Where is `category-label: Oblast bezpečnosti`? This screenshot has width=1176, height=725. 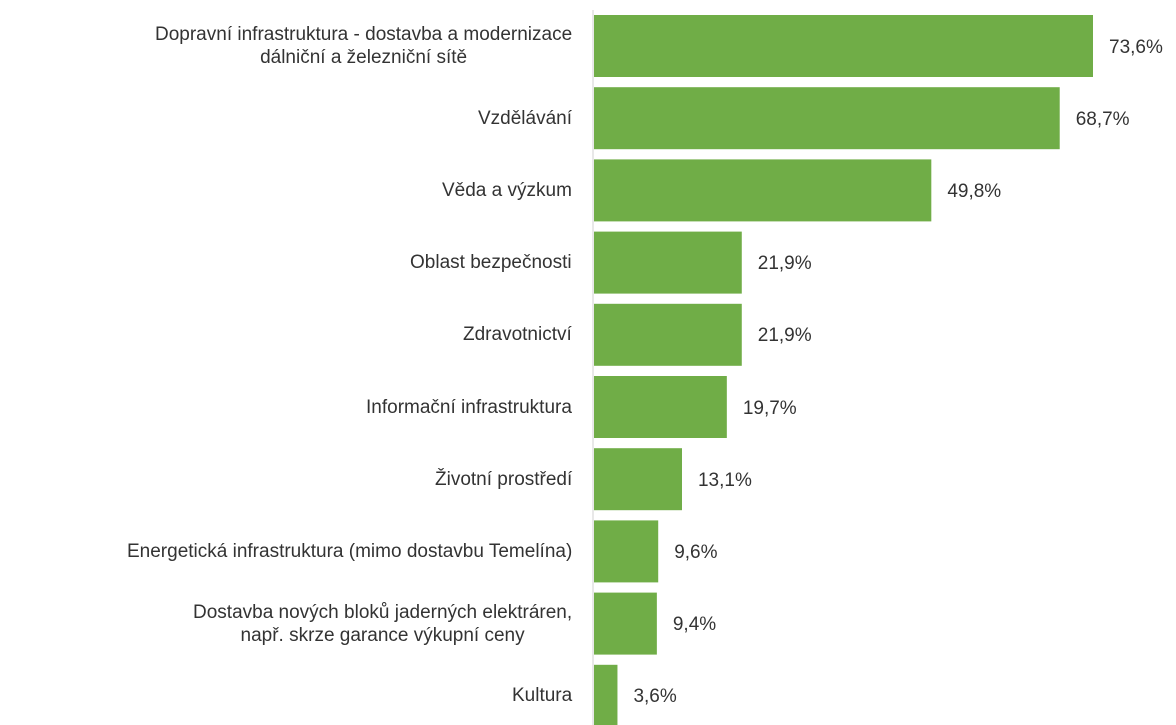
category-label: Oblast bezpečnosti is located at coordinates (491, 263).